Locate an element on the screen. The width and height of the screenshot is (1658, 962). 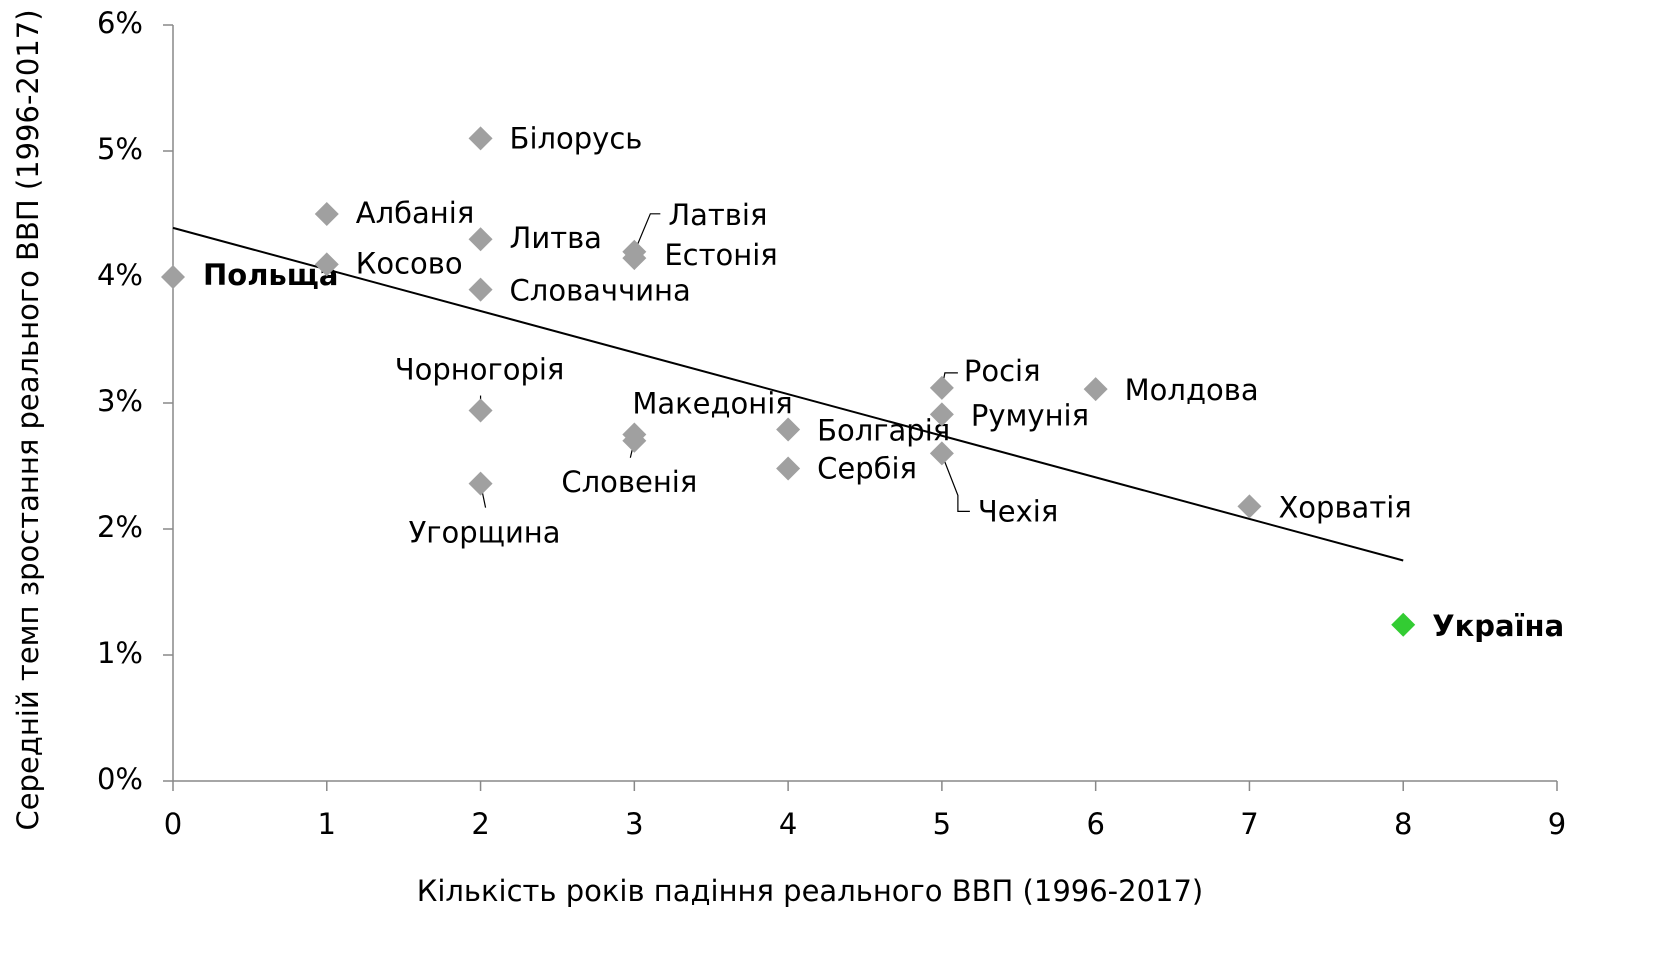
point-label: Сербія is located at coordinates (867, 469).